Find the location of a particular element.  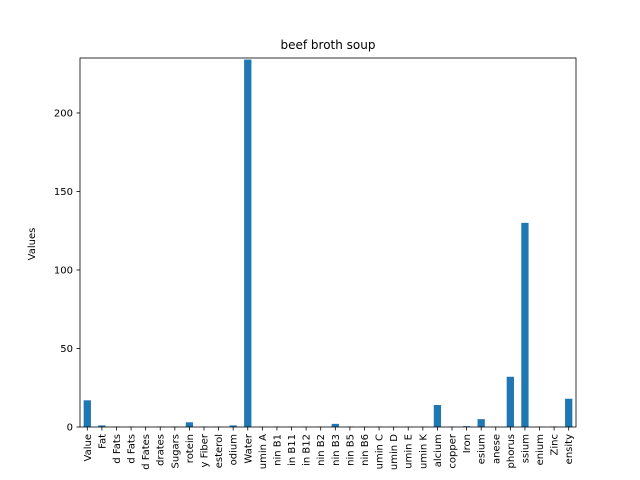

x-tick-label: Water is located at coordinates (248, 448).